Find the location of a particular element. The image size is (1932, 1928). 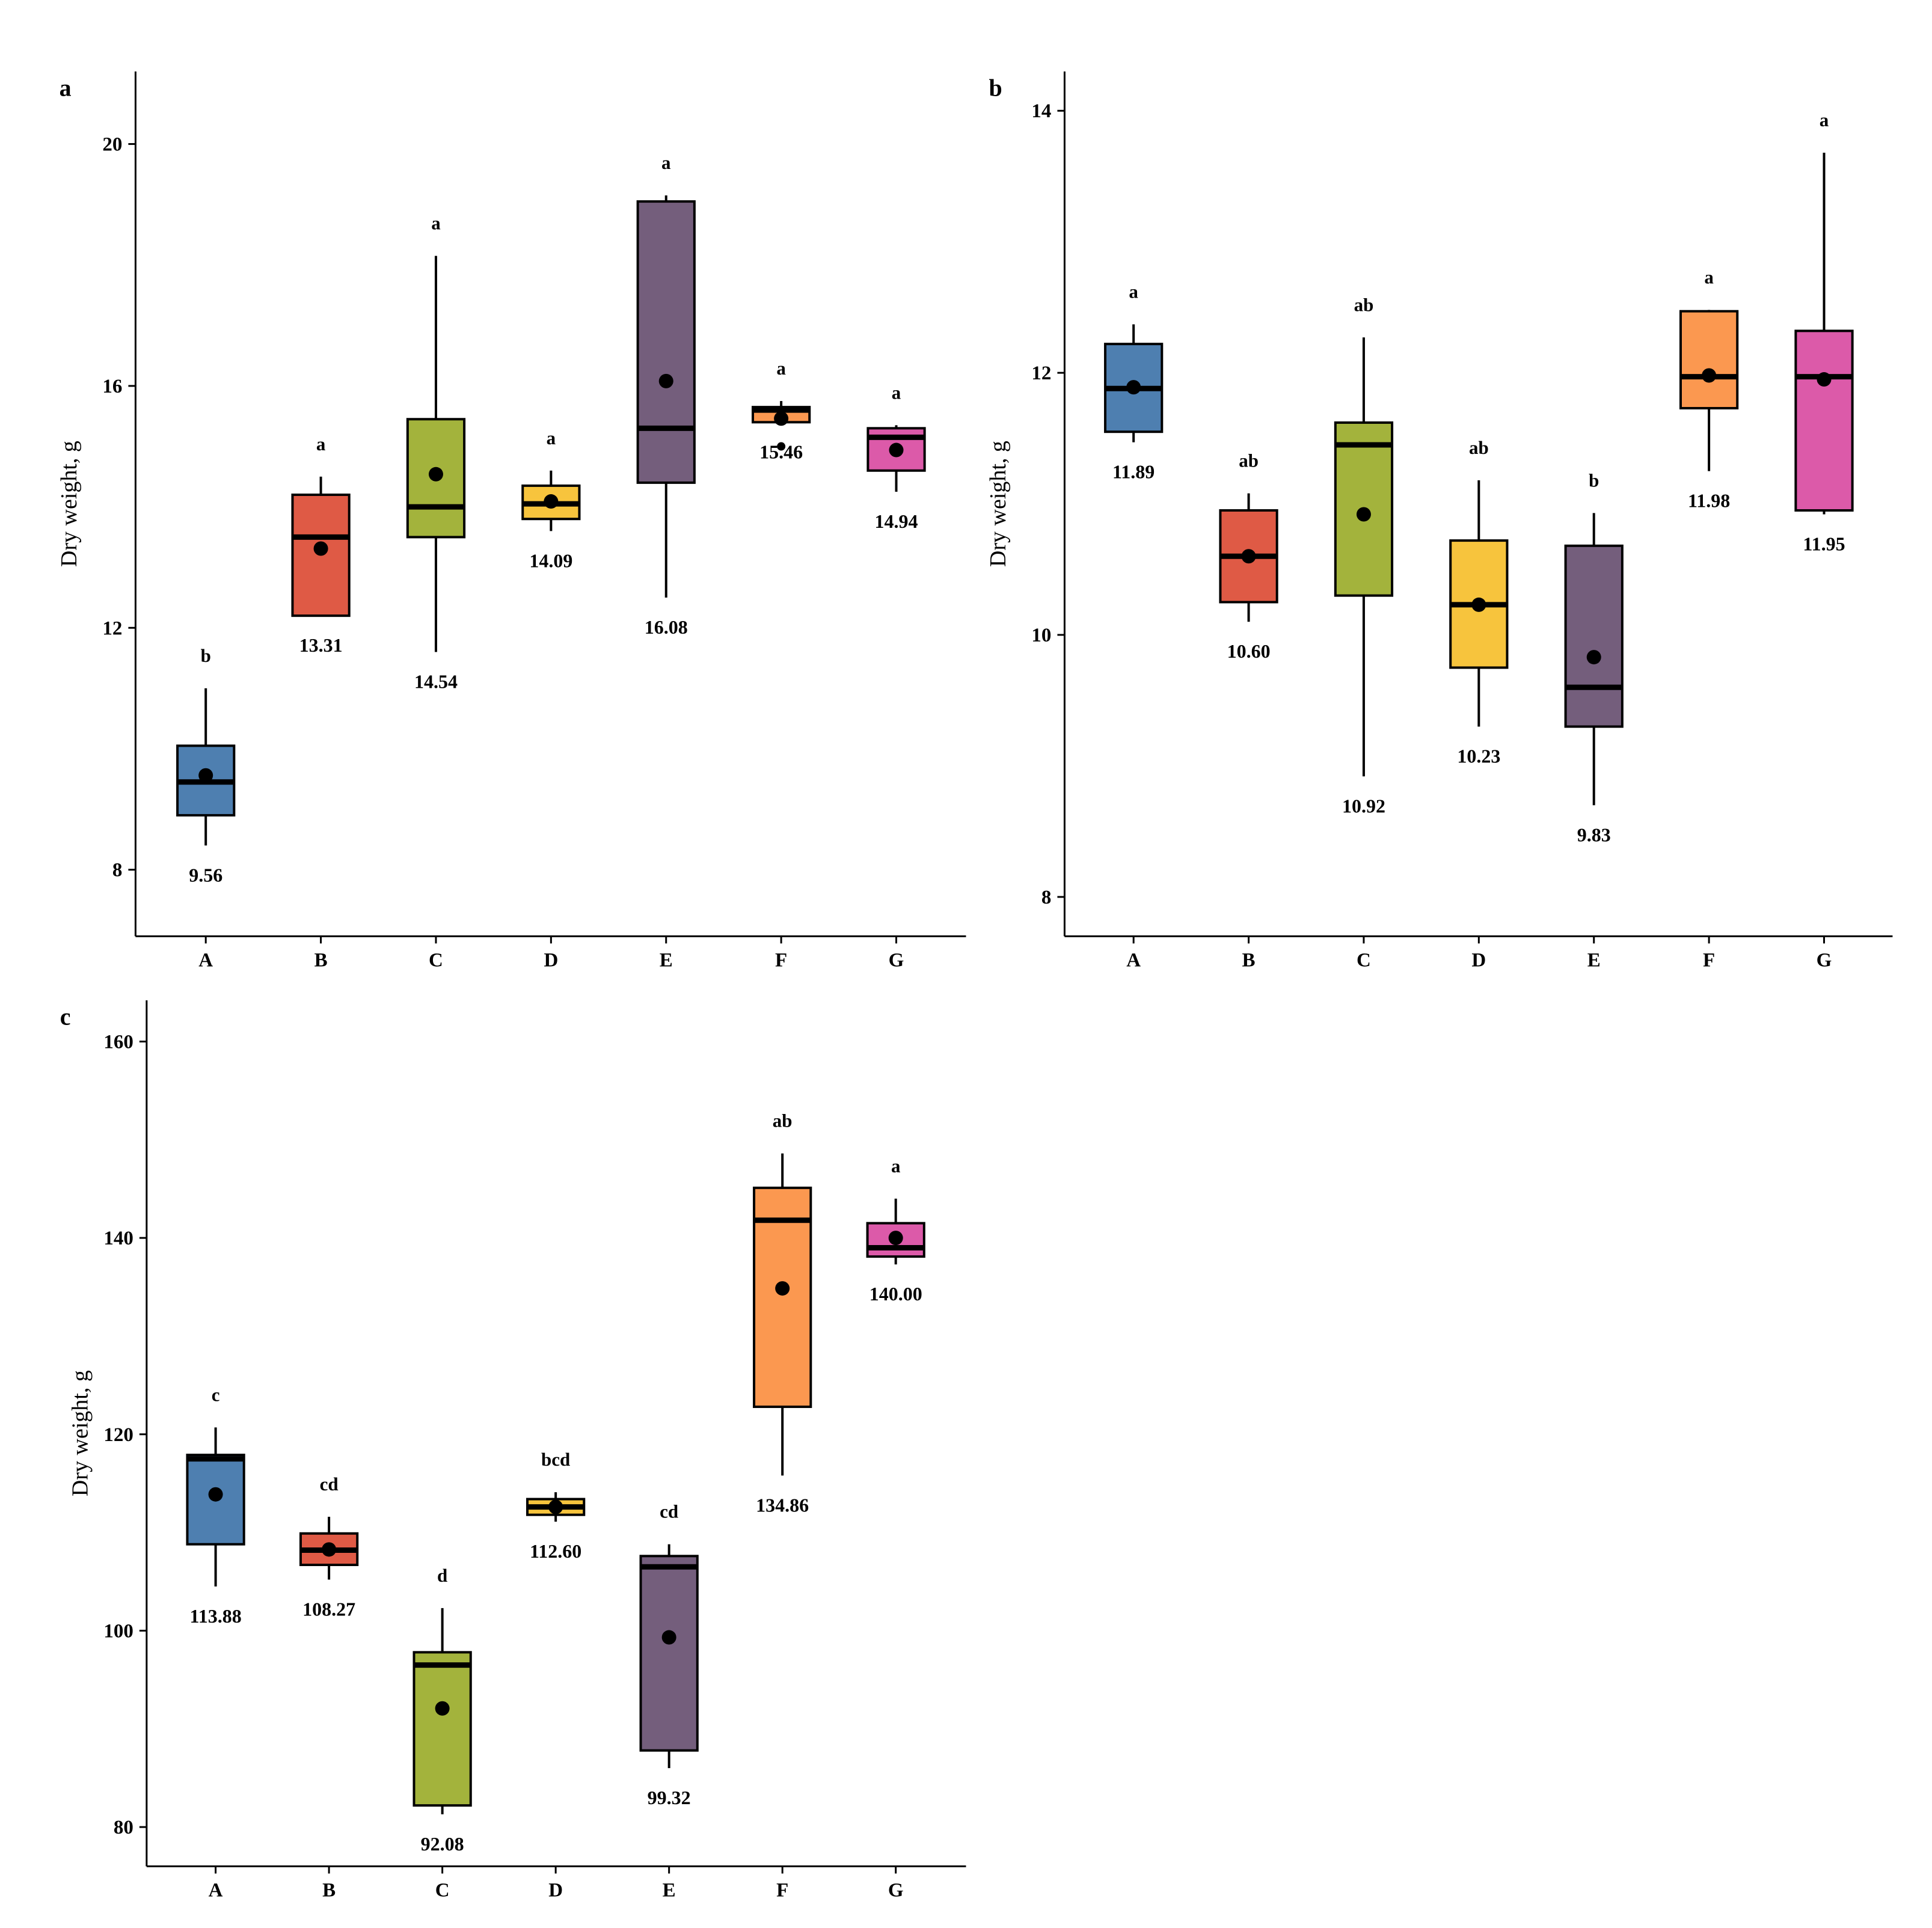

box-D: ab 10.23 is located at coordinates (1479, 602).